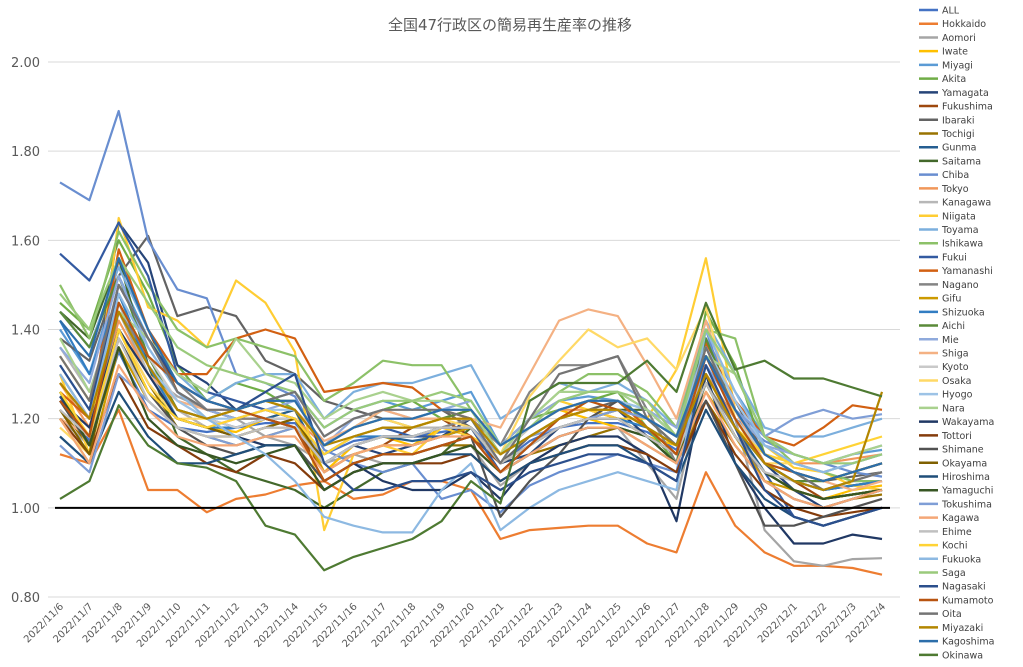  Describe the element at coordinates (957, 532) in the screenshot. I see `legend-label: Ehime` at that location.